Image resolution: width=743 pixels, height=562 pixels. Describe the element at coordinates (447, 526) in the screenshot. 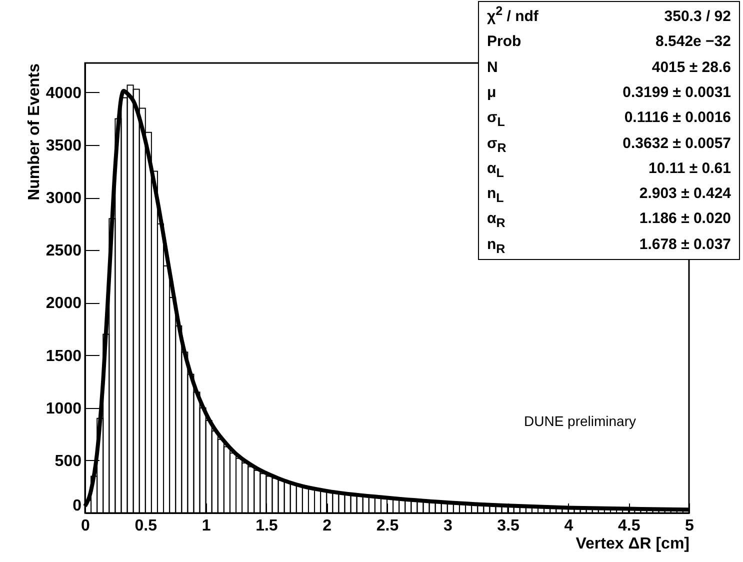

I see `x-tick-label: 3` at that location.